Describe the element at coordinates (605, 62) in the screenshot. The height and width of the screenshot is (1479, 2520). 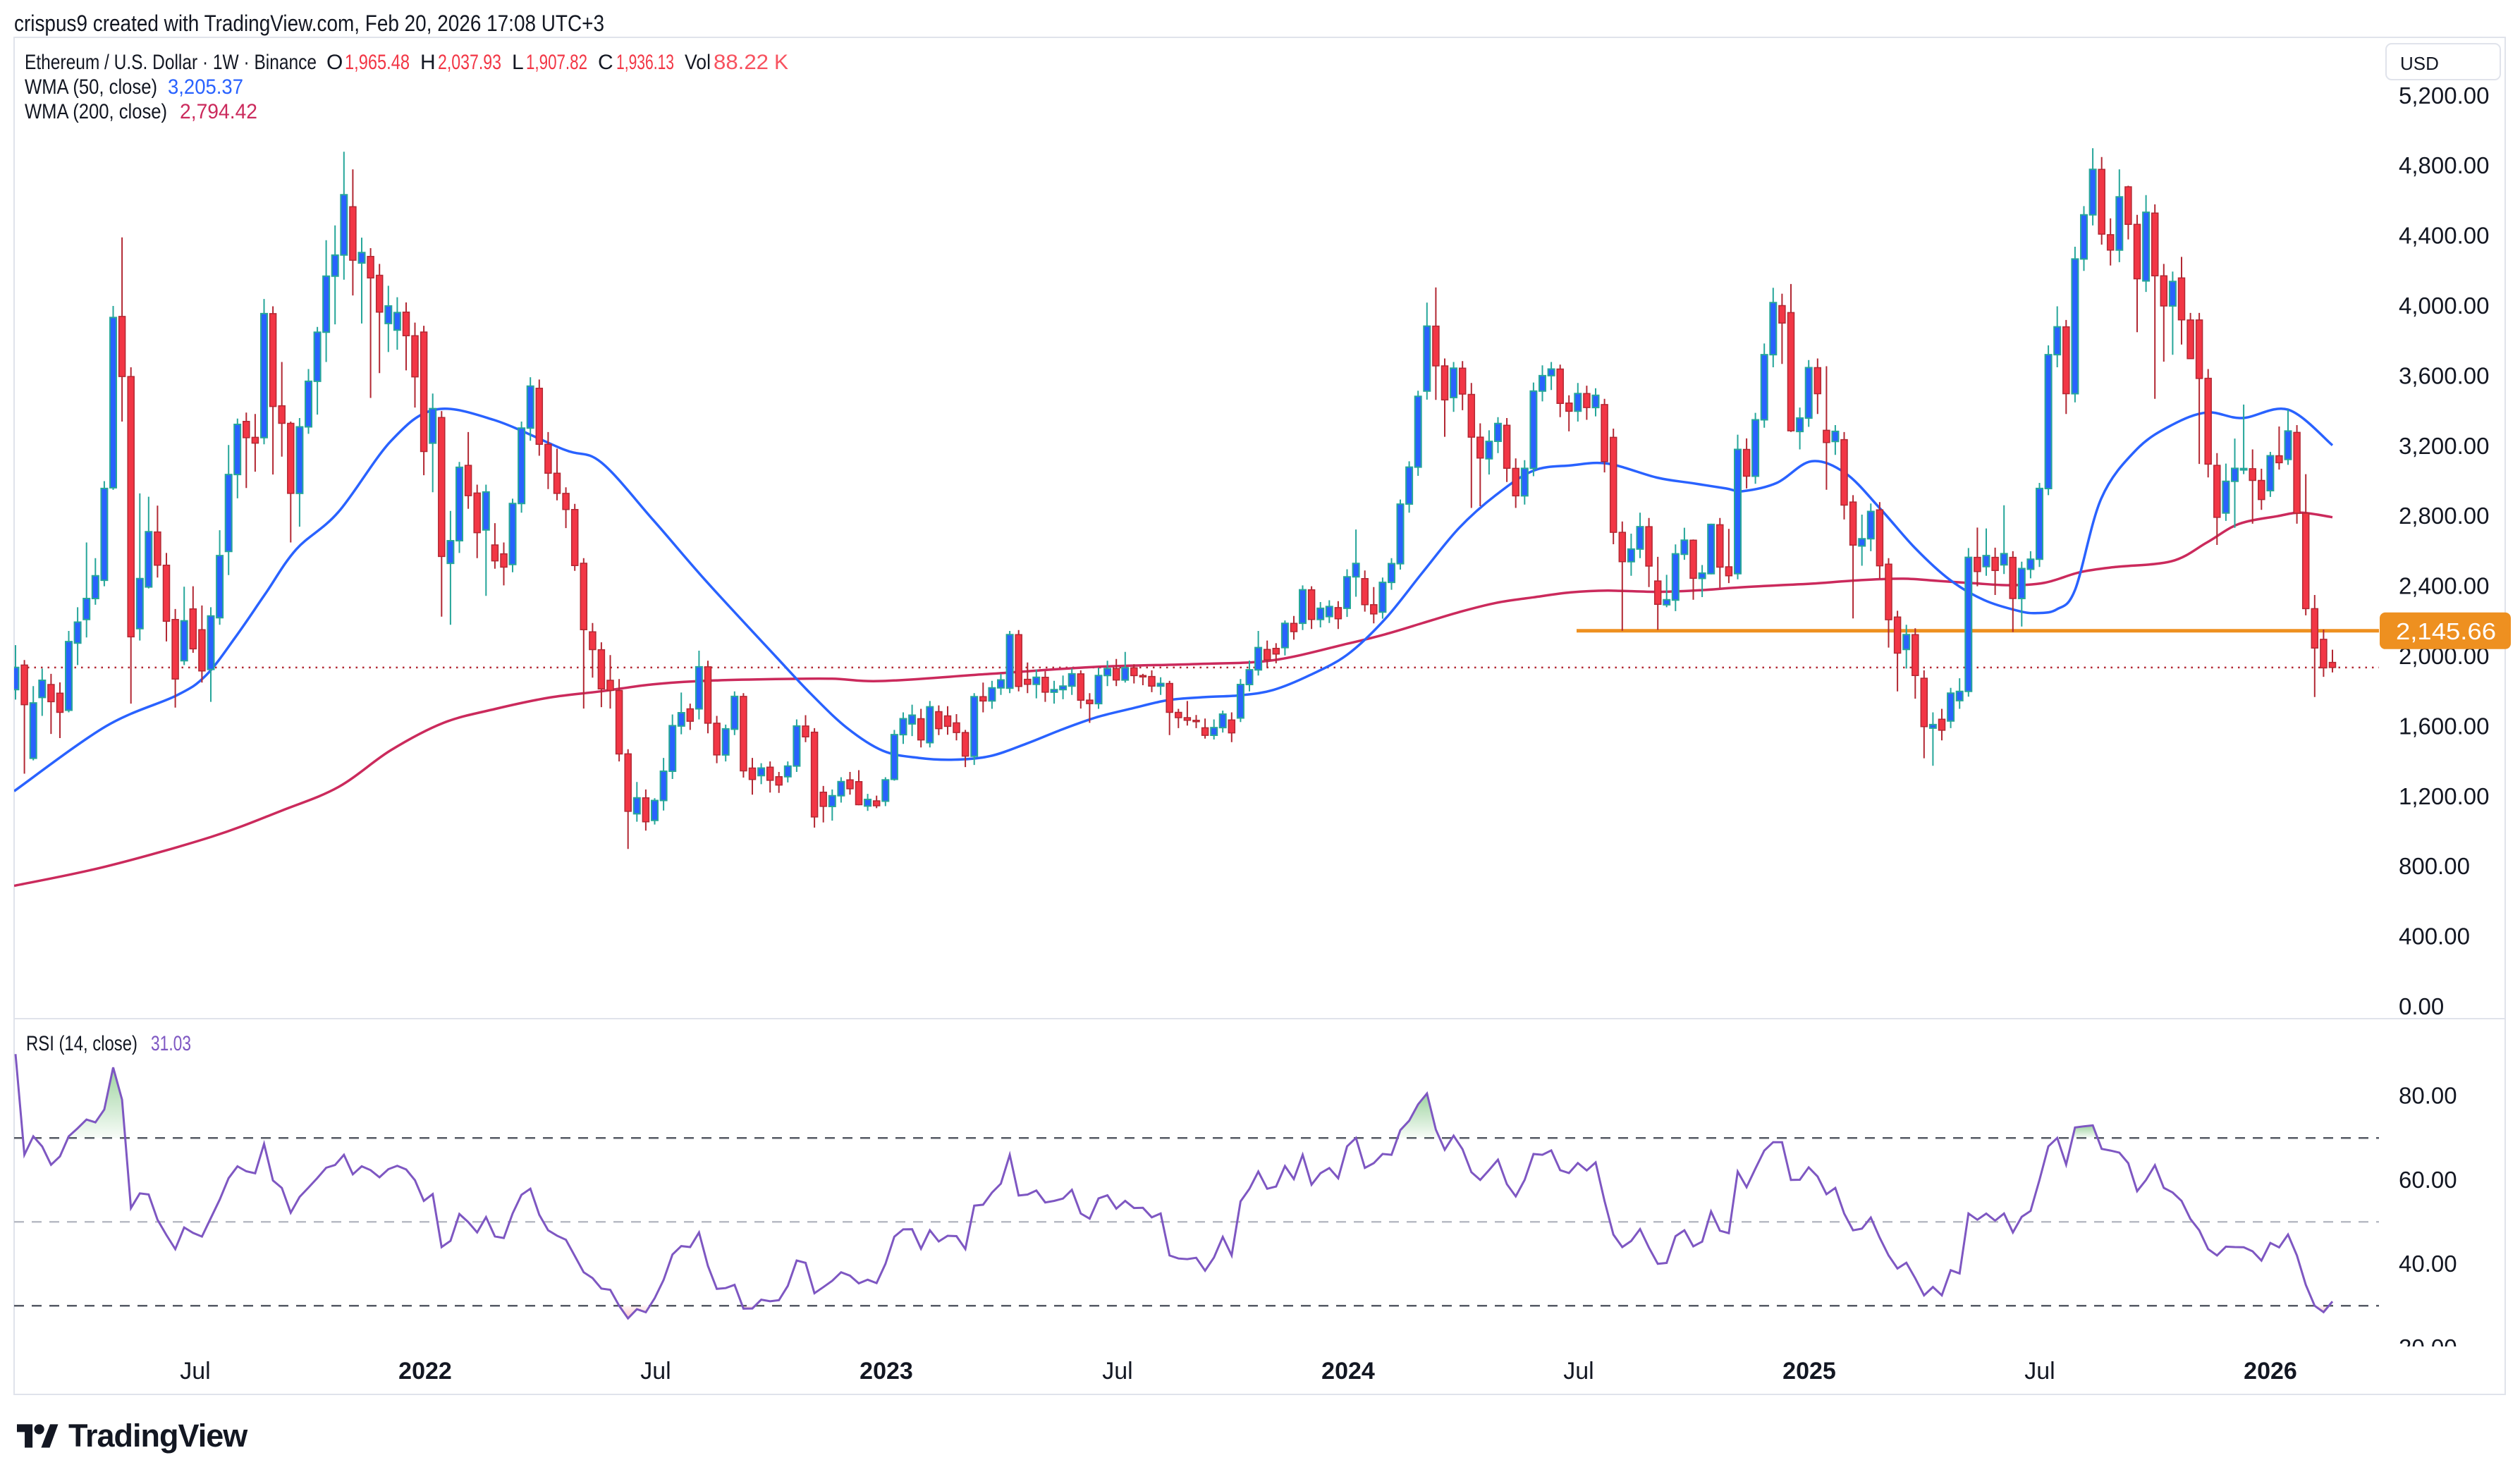
I see `svg-text: C` at that location.